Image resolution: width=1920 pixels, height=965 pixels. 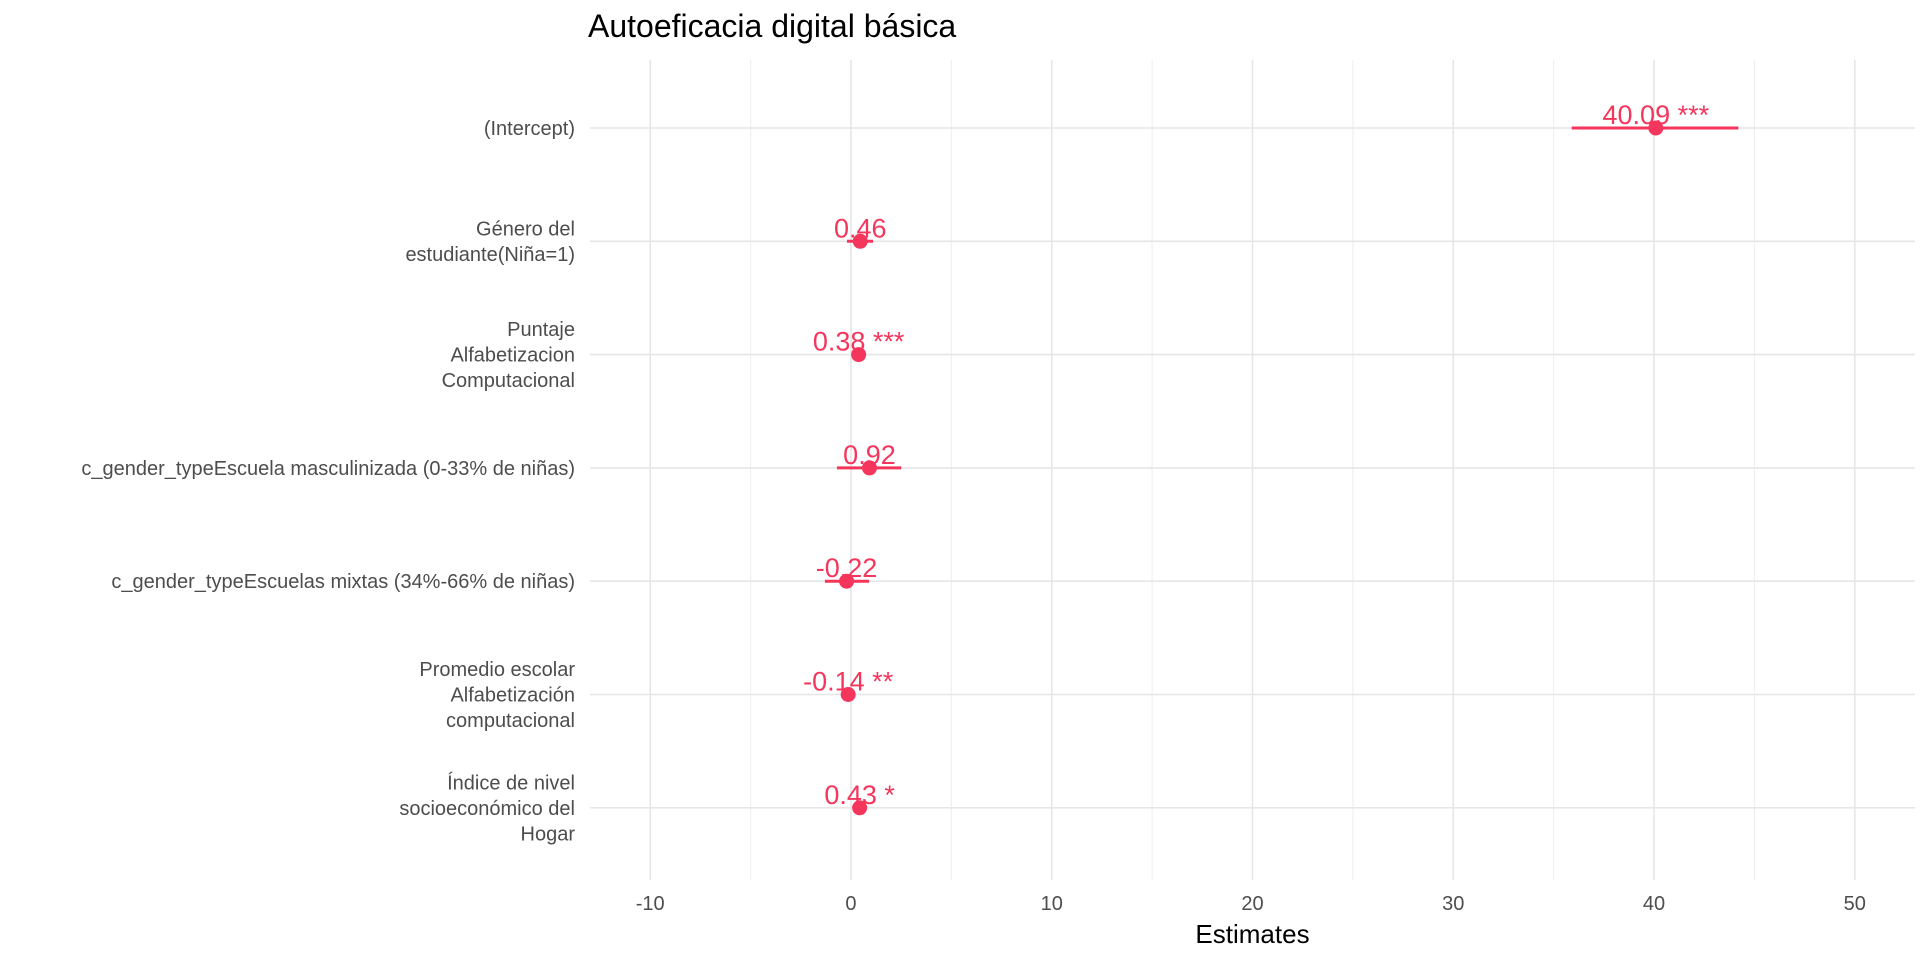 What do you see at coordinates (511, 782) in the screenshot?
I see `y-tick-label-line: Índice de nivel` at bounding box center [511, 782].